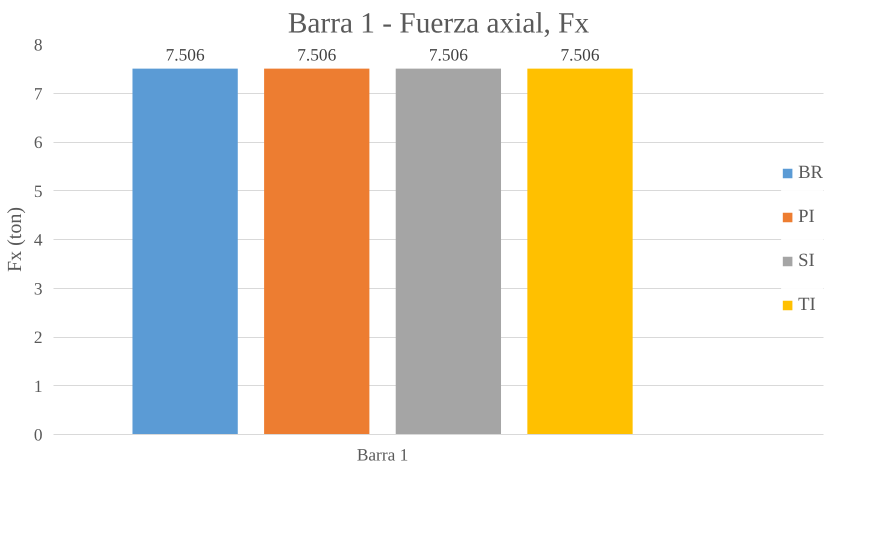 Image resolution: width=894 pixels, height=533 pixels. I want to click on y-tick-label: 5, so click(38, 191).